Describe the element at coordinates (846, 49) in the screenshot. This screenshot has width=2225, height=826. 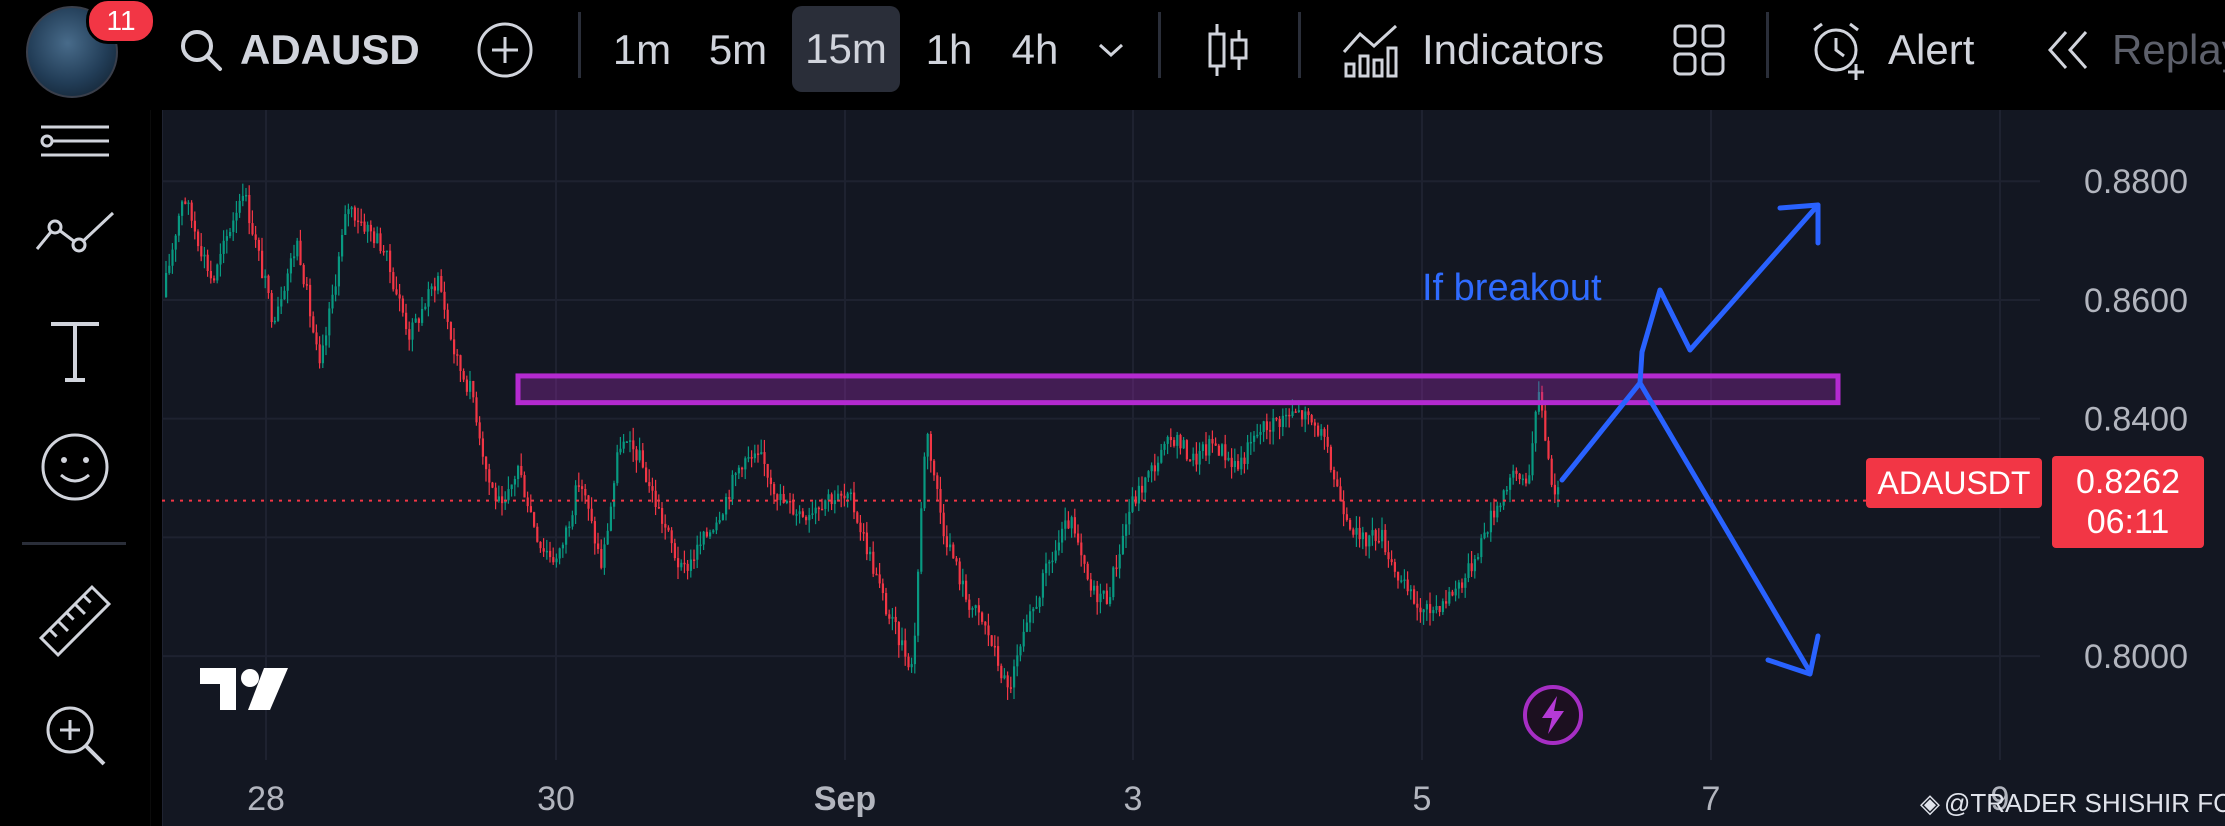
I see `timeframe-15m: 15m` at that location.